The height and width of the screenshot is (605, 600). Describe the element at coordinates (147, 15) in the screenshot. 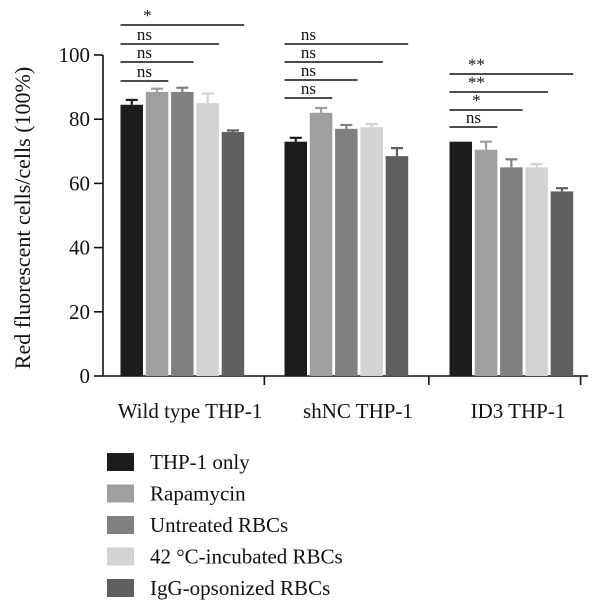

I see `sig-label-3: *` at that location.